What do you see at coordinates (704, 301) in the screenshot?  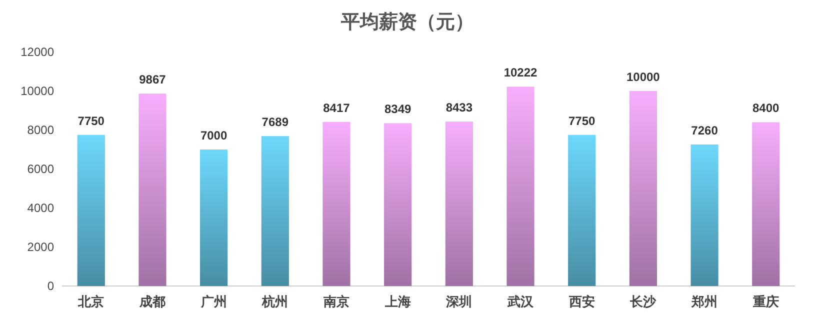 I see `x-tick-label: 郑州` at bounding box center [704, 301].